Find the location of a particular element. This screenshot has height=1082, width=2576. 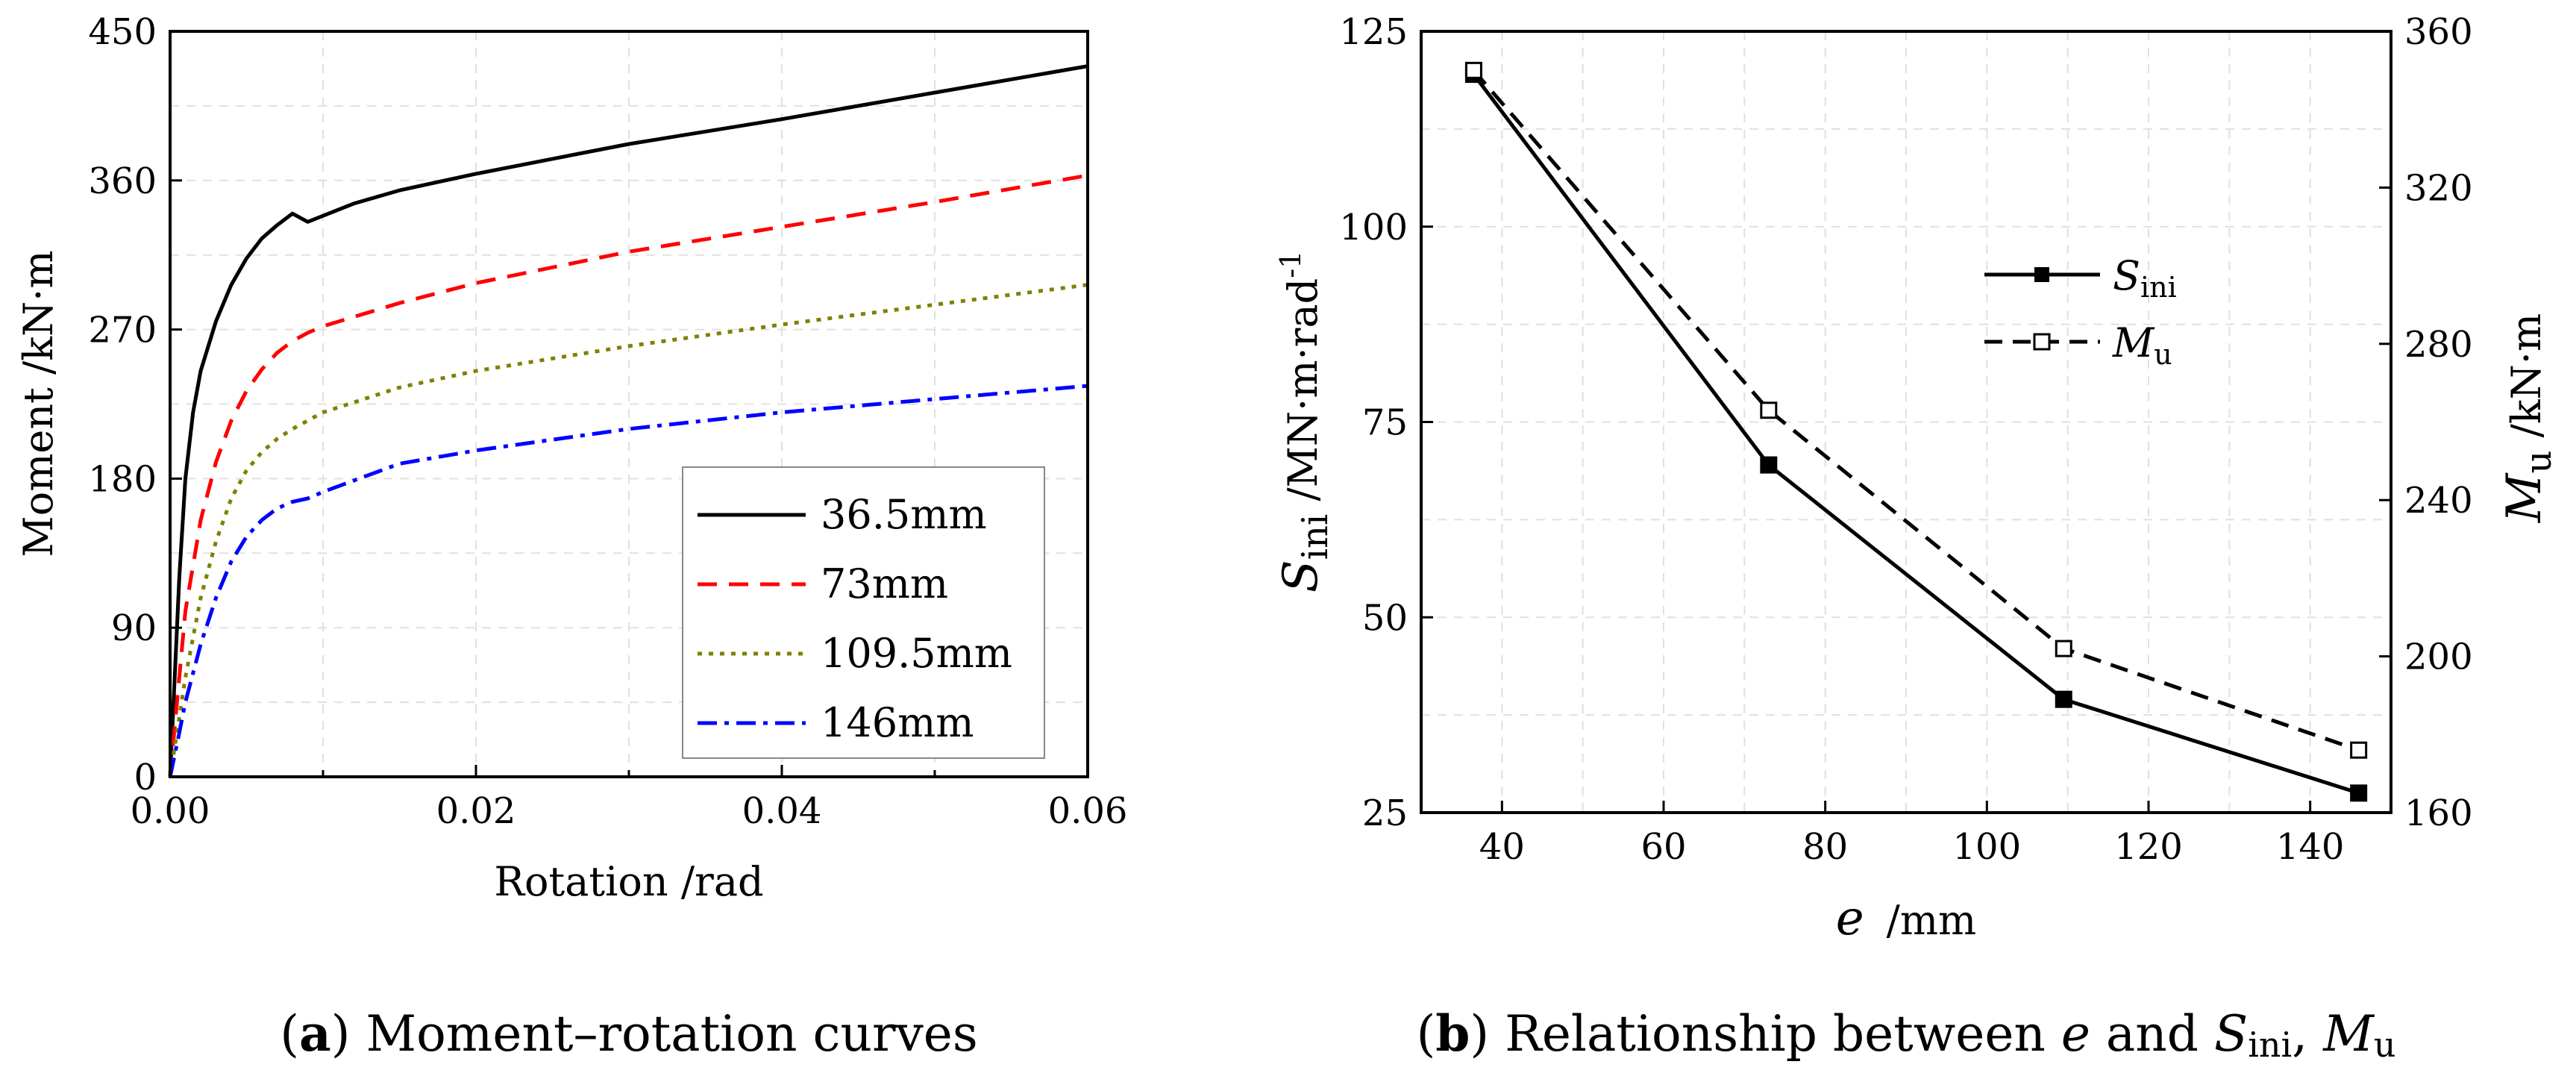

caption-a-open-paren: ( is located at coordinates (289, 1034).